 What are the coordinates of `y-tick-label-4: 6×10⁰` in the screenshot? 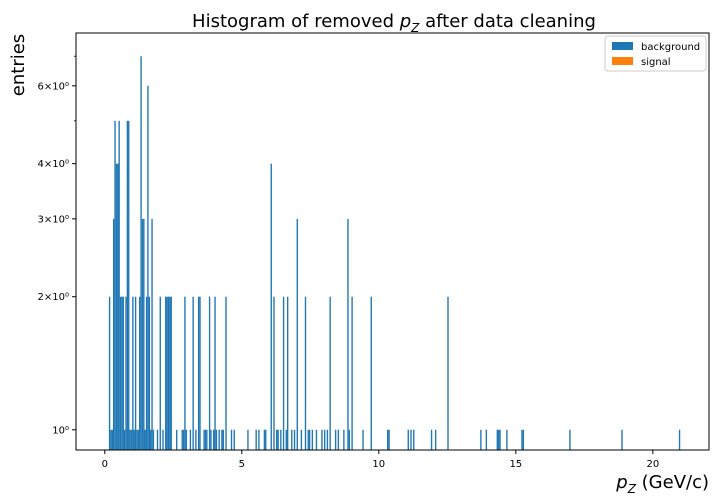 It's located at (53, 86).